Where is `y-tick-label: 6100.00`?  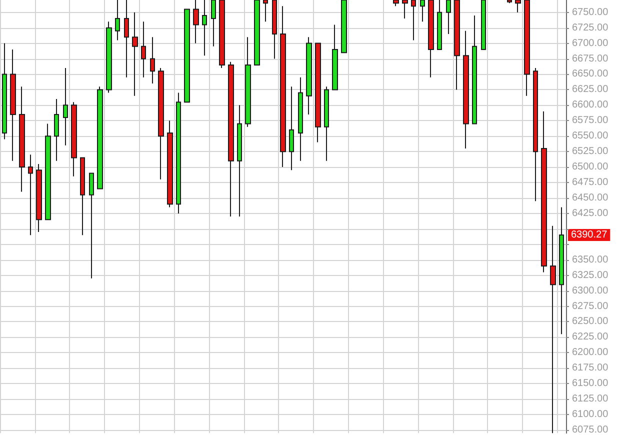 y-tick-label: 6100.00 is located at coordinates (590, 414).